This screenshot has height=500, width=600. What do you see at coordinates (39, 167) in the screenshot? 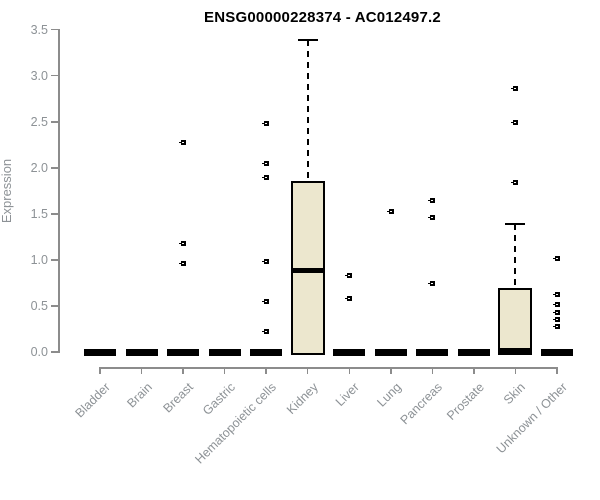
I see `y-tick-label: 2.0` at bounding box center [39, 167].